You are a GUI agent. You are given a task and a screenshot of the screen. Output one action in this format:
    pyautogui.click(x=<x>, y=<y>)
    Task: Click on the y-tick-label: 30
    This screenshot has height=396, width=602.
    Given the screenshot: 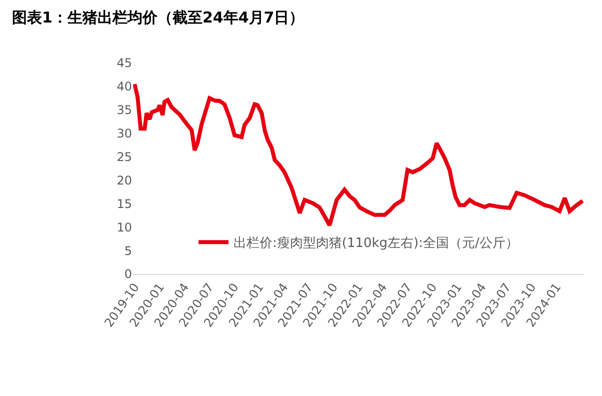 What is the action you would take?
    pyautogui.click(x=124, y=133)
    